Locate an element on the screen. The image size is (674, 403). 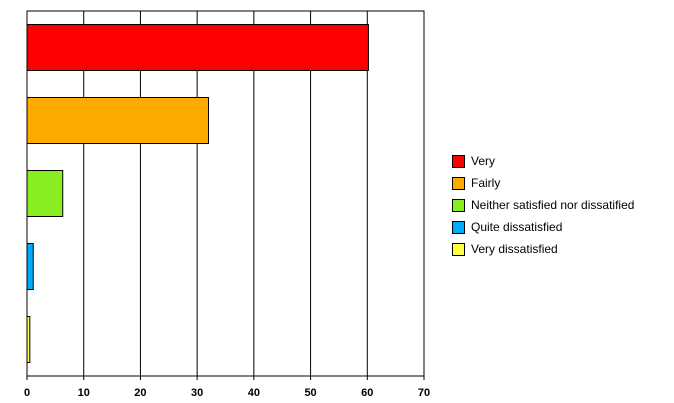
x-axis: 0 10 20 30 40 50 60 70 is located at coordinates (227, 387).